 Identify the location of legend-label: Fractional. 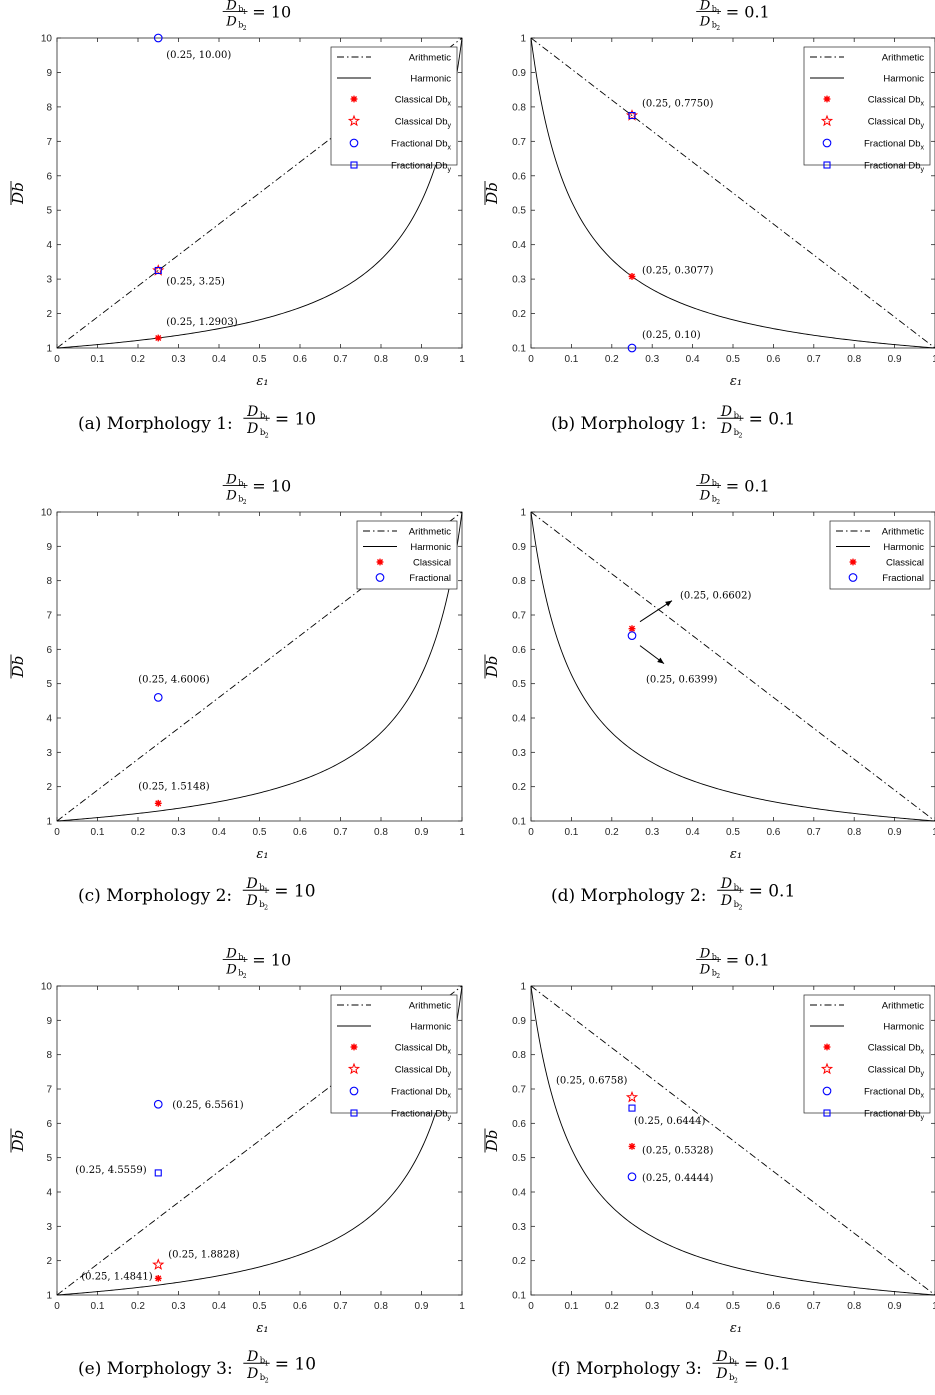
(903, 578).